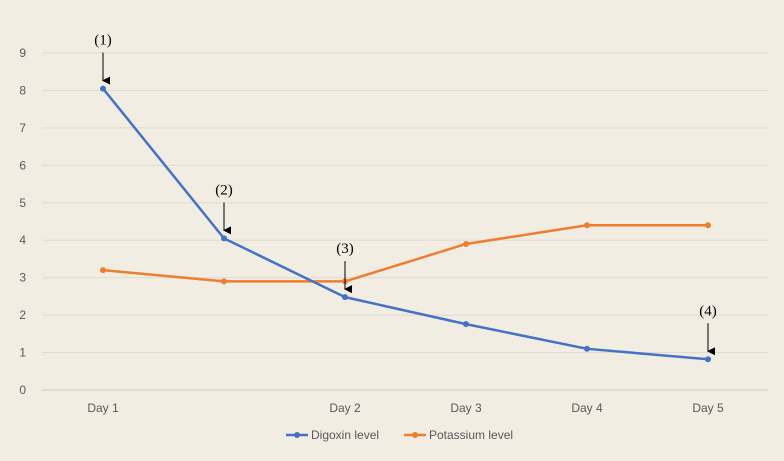 Image resolution: width=784 pixels, height=461 pixels. Describe the element at coordinates (103, 41) in the screenshot. I see `annotation-label-1: (1)` at that location.